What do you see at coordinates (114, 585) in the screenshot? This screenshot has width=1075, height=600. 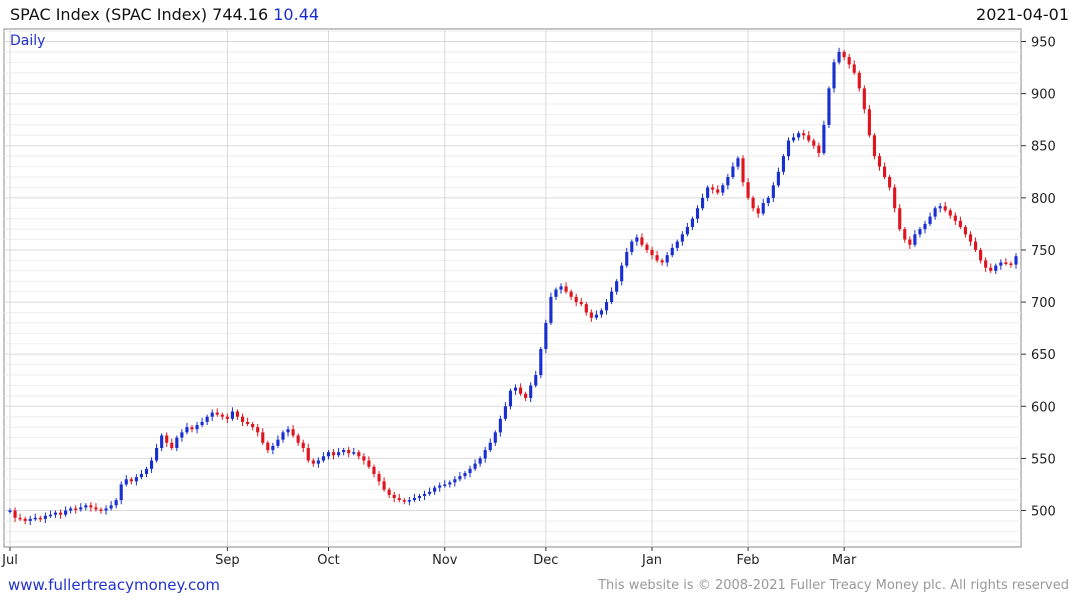 I see `site-link: www.fullertreacymoney.com` at bounding box center [114, 585].